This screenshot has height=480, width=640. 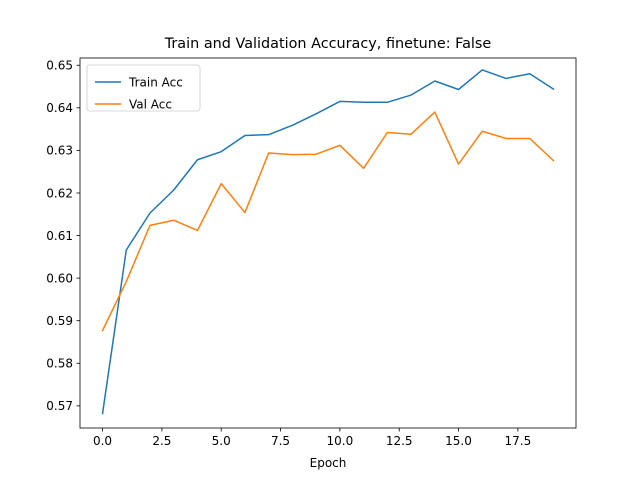 What do you see at coordinates (458, 441) in the screenshot?
I see `x-tick-label: 15.0` at bounding box center [458, 441].